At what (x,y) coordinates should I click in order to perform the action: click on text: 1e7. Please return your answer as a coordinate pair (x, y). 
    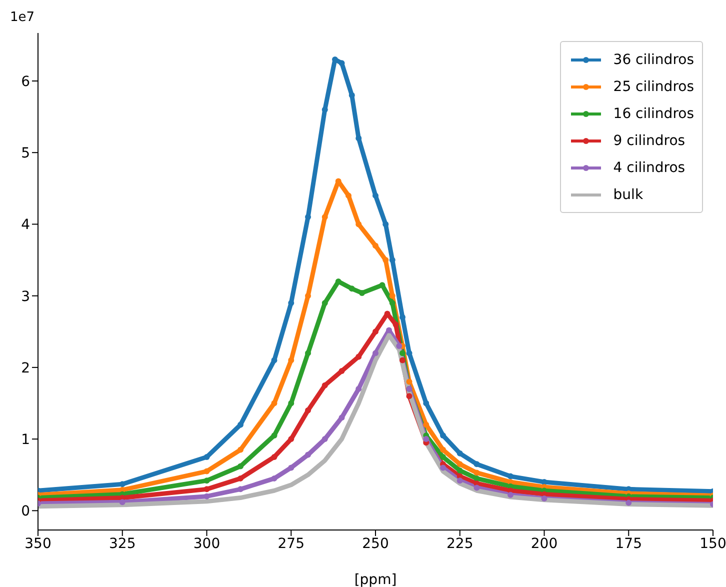
    Looking at the image, I should click on (22, 17).